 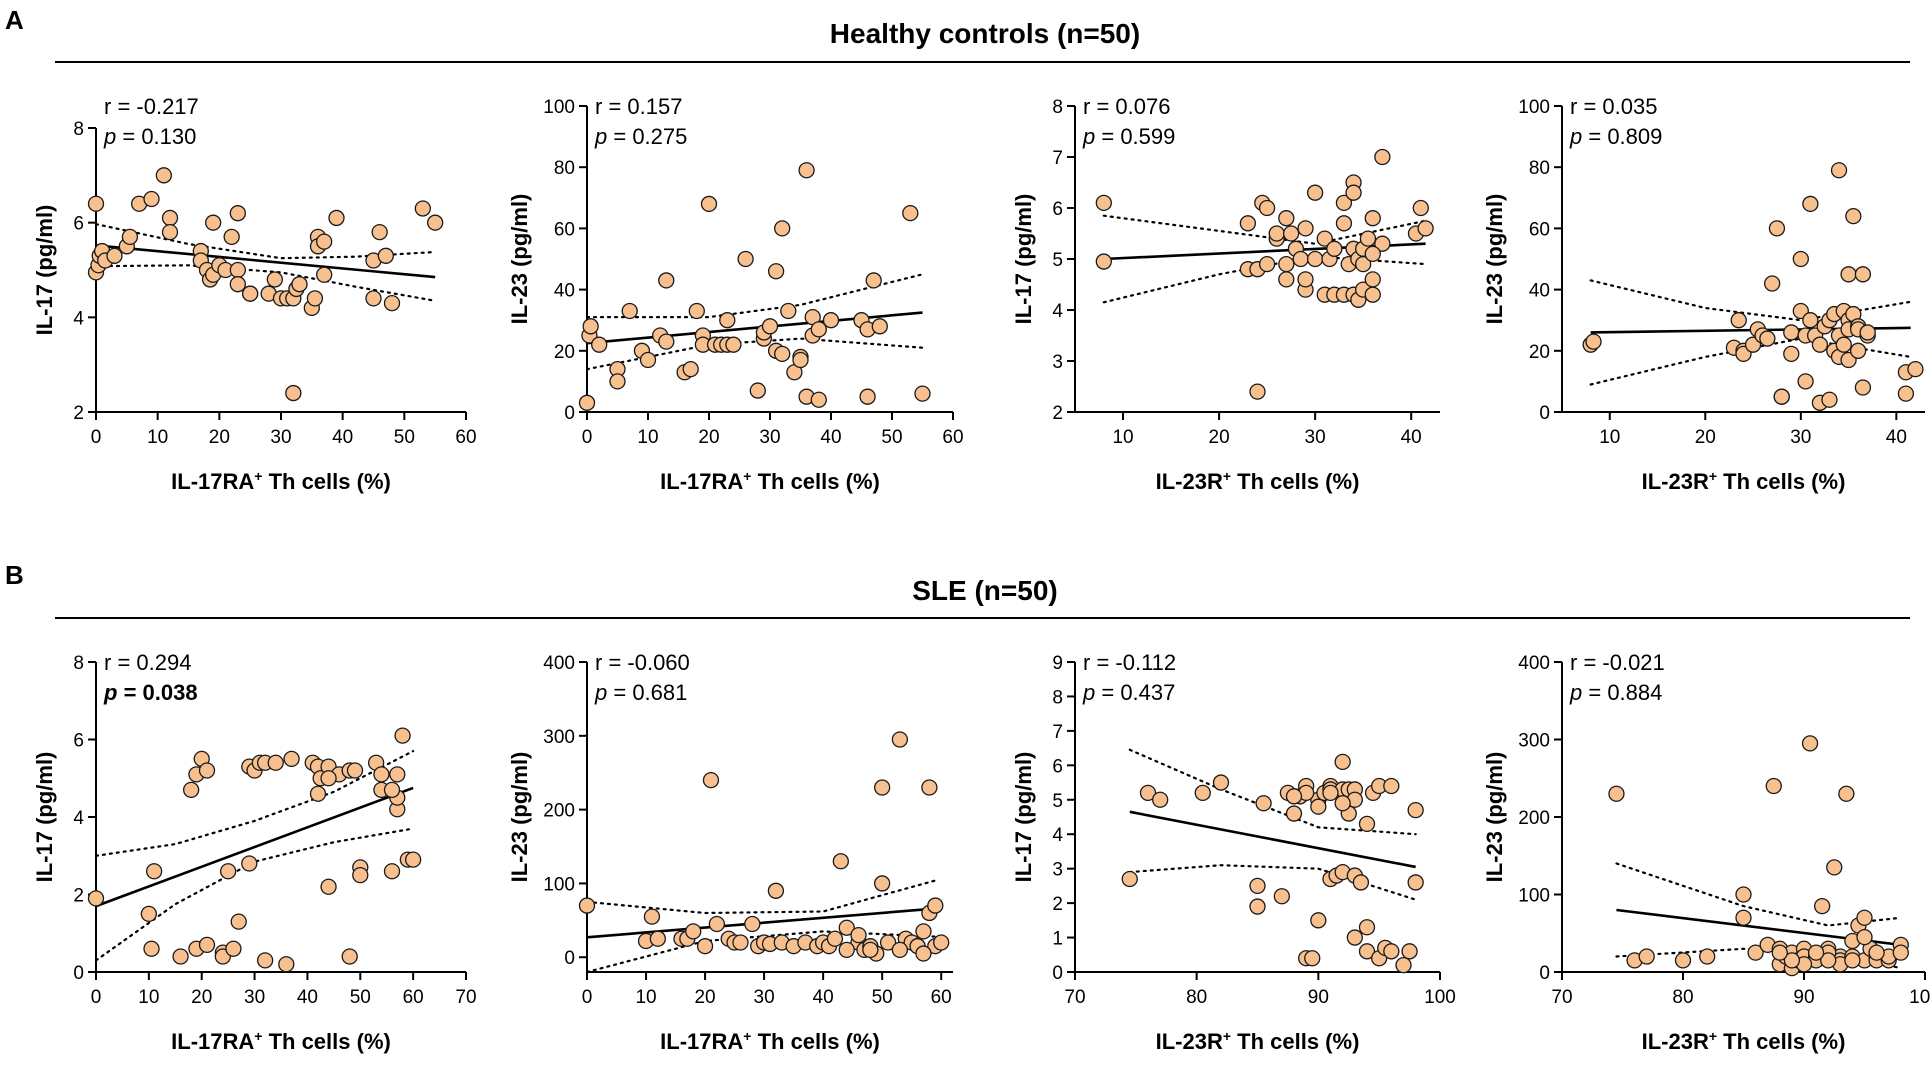 I want to click on r-value: r = 0.157, so click(x=638, y=106).